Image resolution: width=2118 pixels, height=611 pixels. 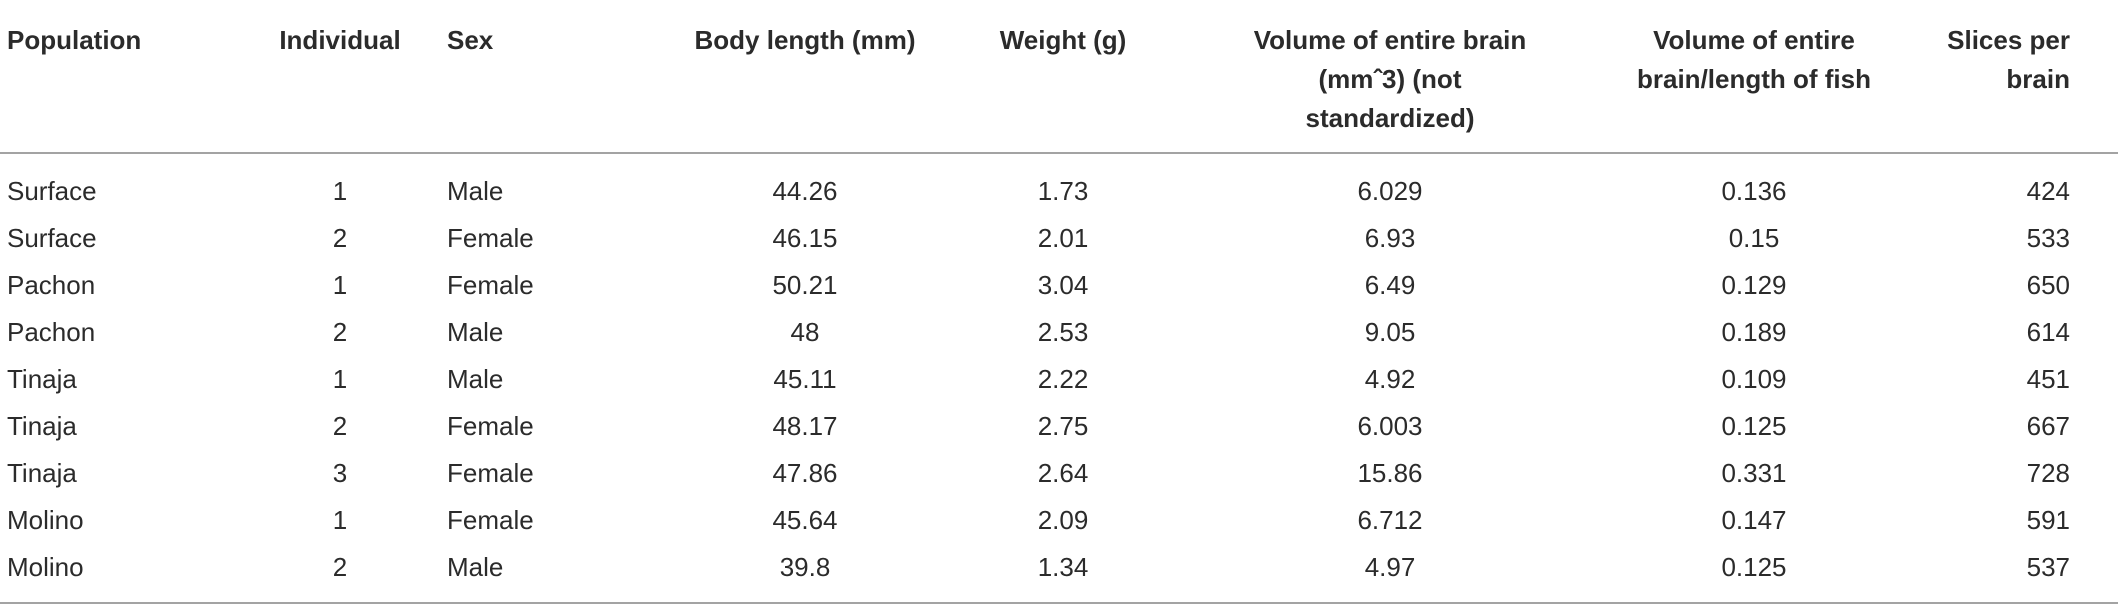 I want to click on table-row: Molino 1 Female 45.64 2.09 6.712 0.147 591, so click(x=1059, y=520).